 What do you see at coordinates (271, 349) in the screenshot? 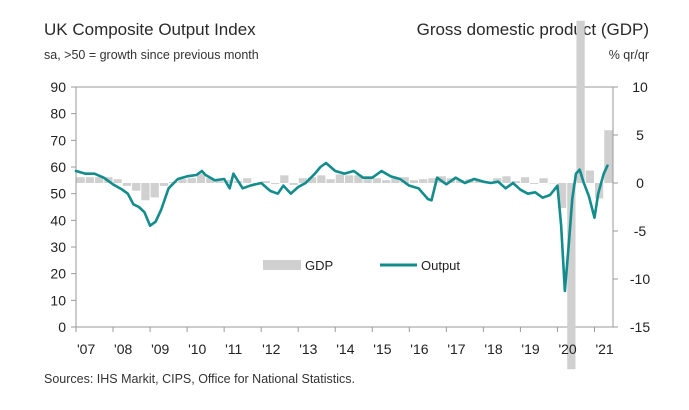
I see `x-tick-label: '12` at bounding box center [271, 349].